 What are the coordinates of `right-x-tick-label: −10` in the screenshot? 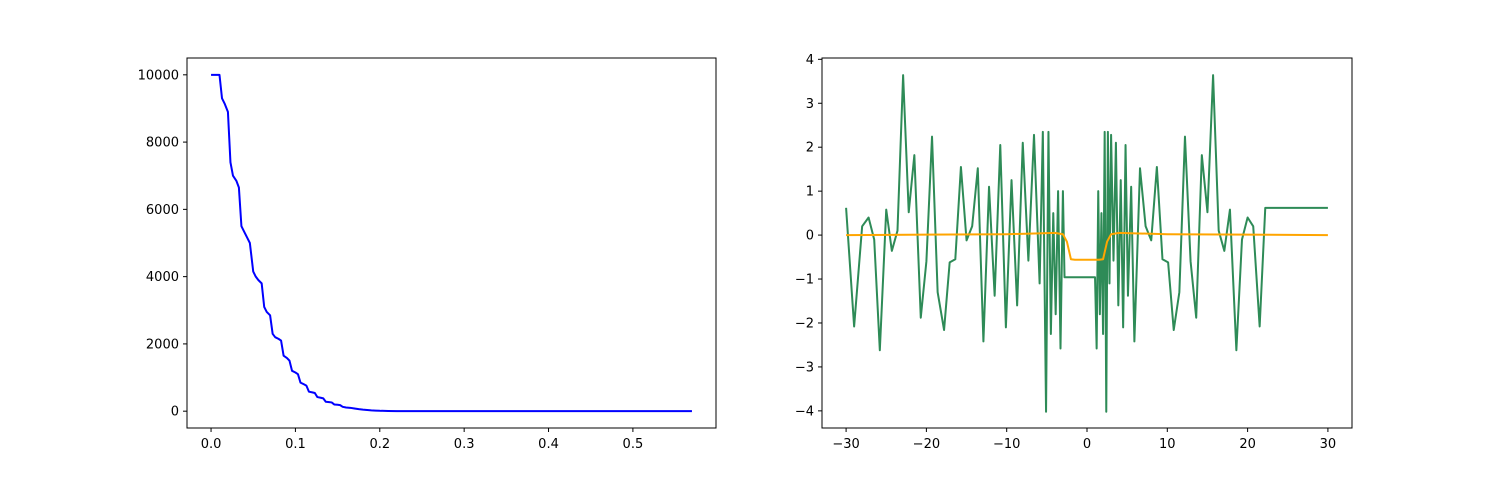 It's located at (1006, 444).